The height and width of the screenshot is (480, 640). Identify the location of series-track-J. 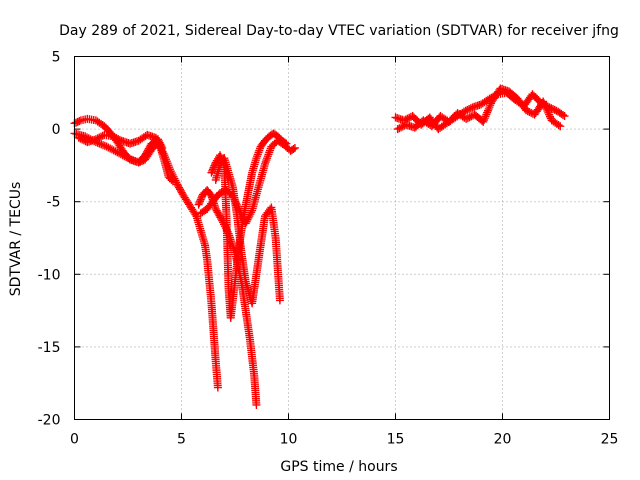
(479, 109).